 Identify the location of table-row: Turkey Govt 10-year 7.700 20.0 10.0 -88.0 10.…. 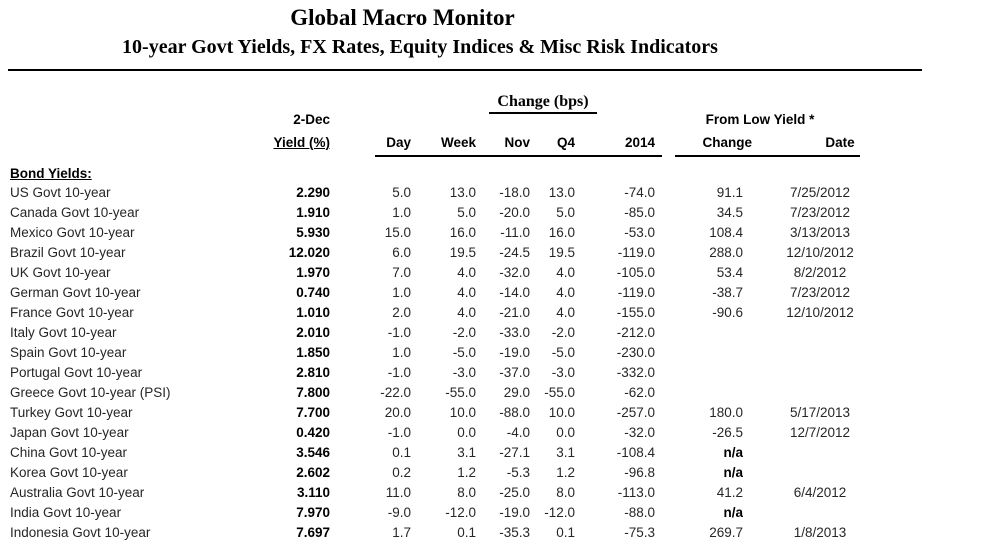
(453, 413).